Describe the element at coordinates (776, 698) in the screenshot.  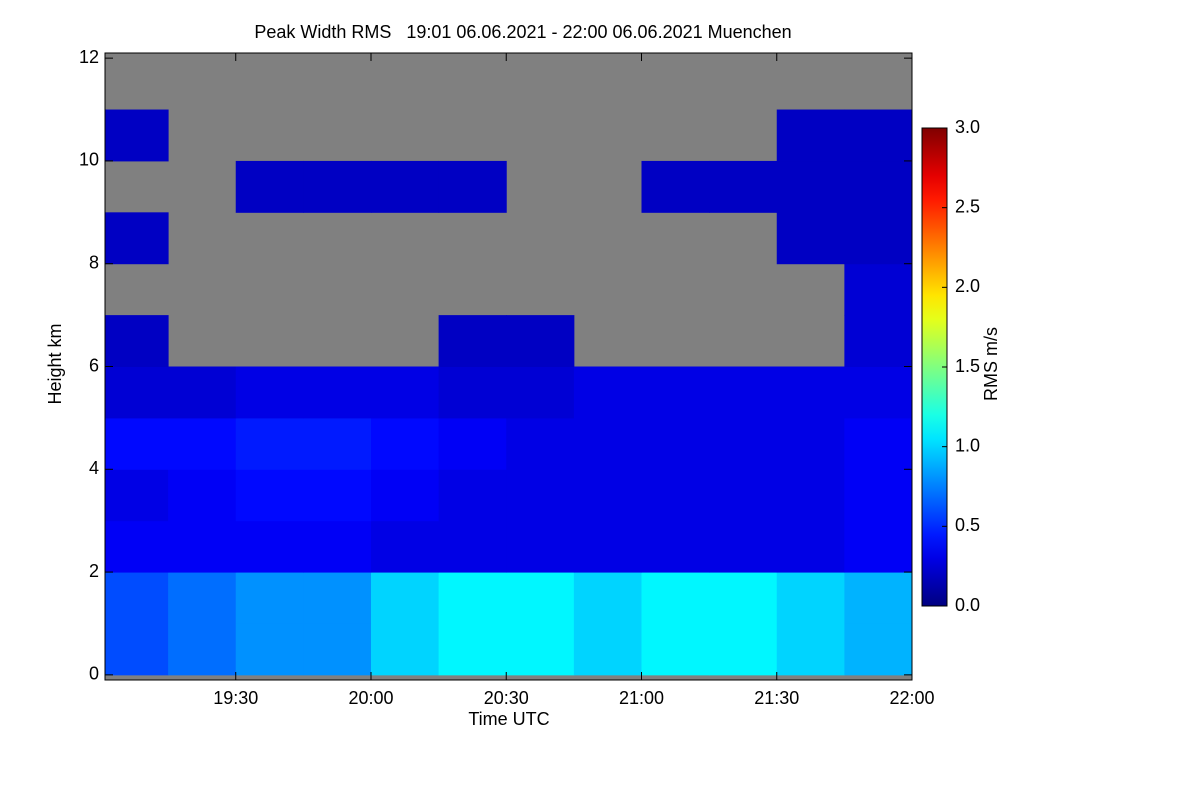
I see `x-tick-label: 21:30` at that location.